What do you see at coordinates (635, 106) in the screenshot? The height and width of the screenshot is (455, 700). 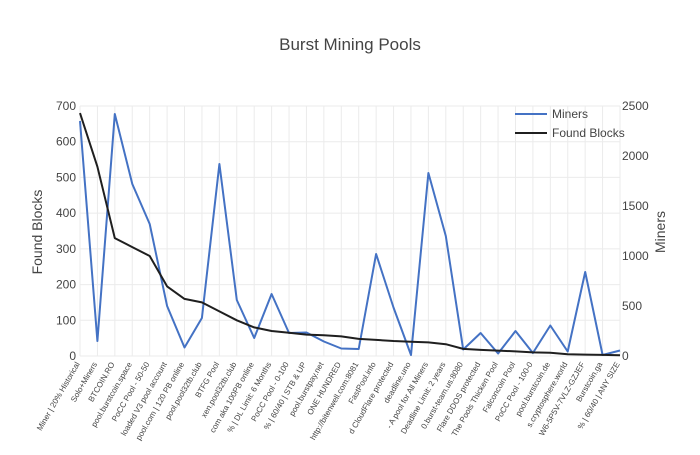 I see `y-right-tick-label: 2500` at bounding box center [635, 106].